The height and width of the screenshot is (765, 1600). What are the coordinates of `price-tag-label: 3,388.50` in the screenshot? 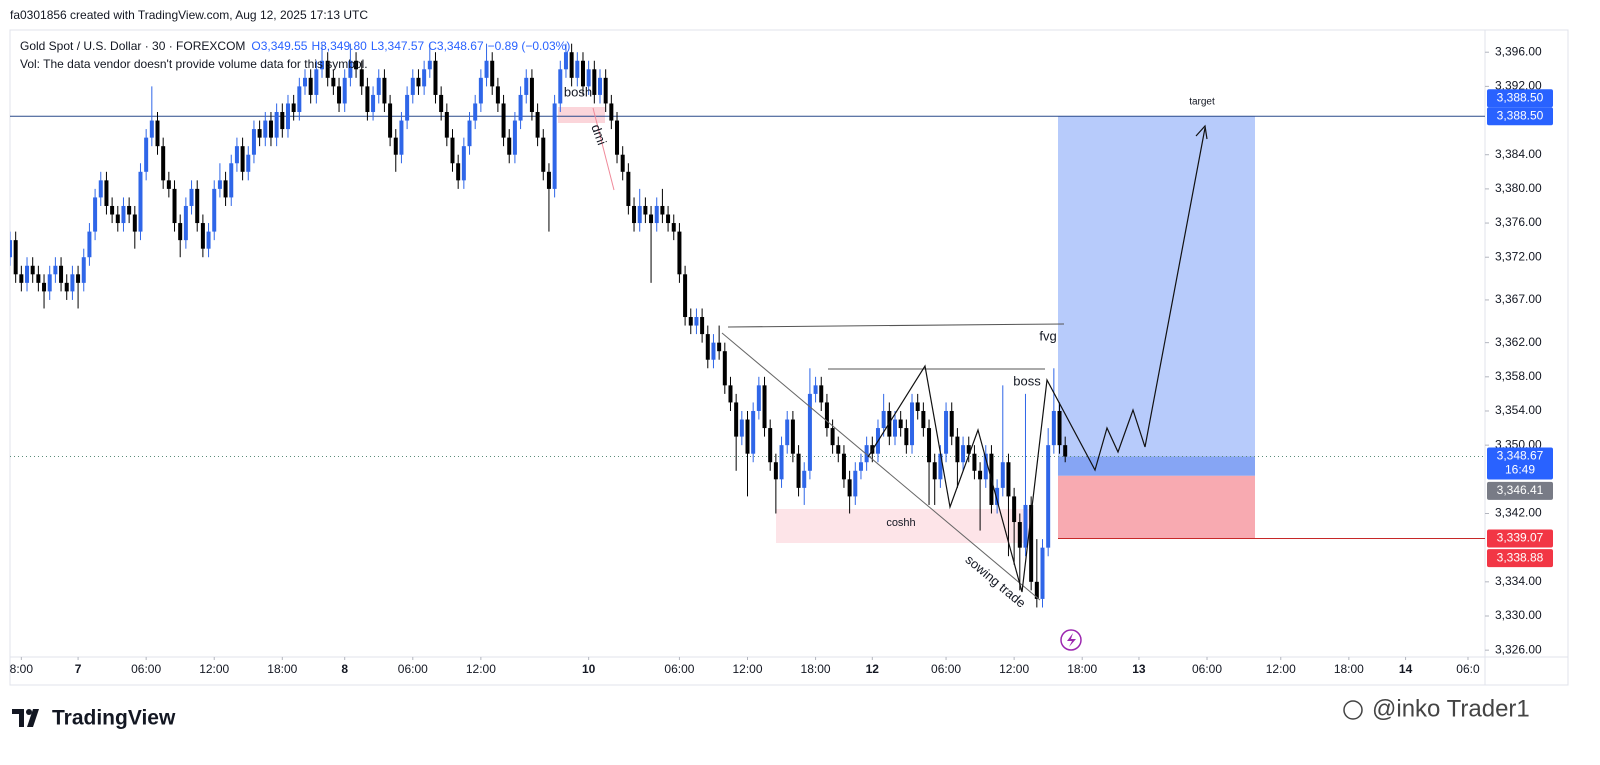 It's located at (1520, 97).